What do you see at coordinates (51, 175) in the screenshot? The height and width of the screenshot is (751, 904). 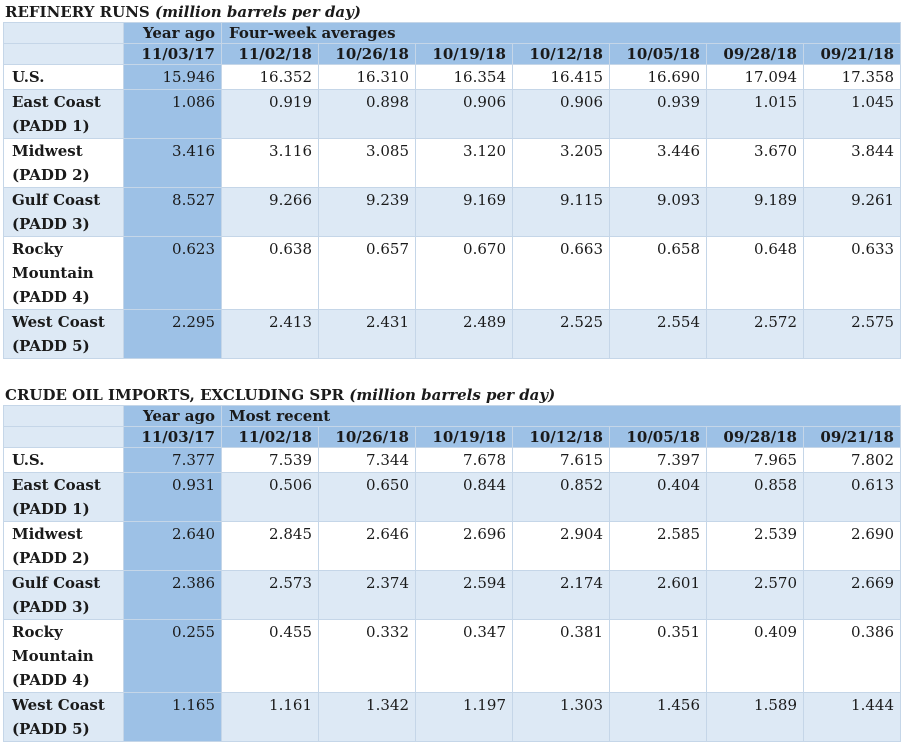 I see `region-label-line: (PADD 2)` at bounding box center [51, 175].